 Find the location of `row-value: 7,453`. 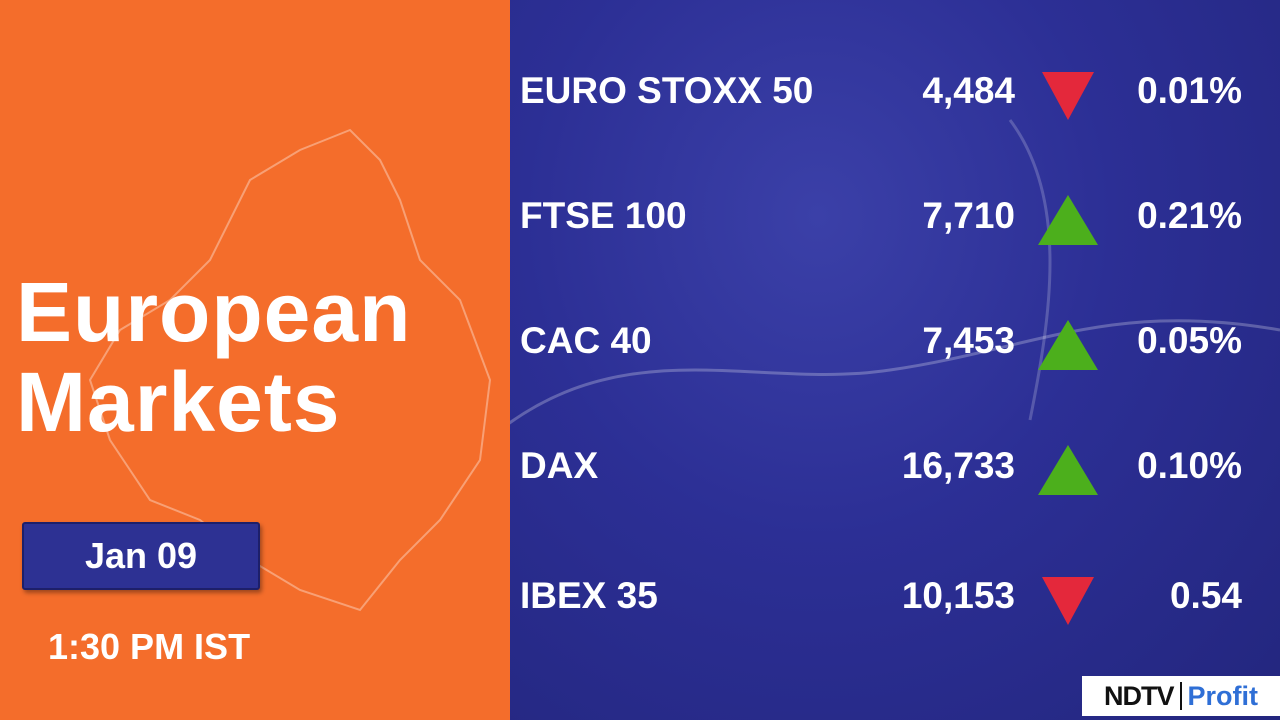

row-value: 7,453 is located at coordinates (968, 340).